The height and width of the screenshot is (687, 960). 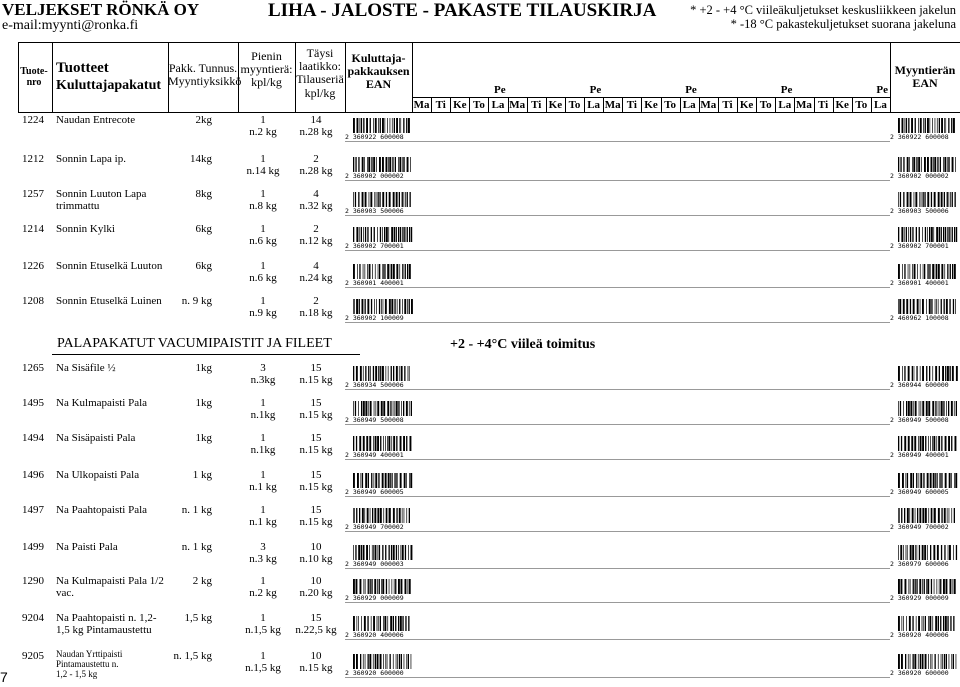 What do you see at coordinates (316, 593) in the screenshot?
I see `full-weight: n.20 kg` at bounding box center [316, 593].